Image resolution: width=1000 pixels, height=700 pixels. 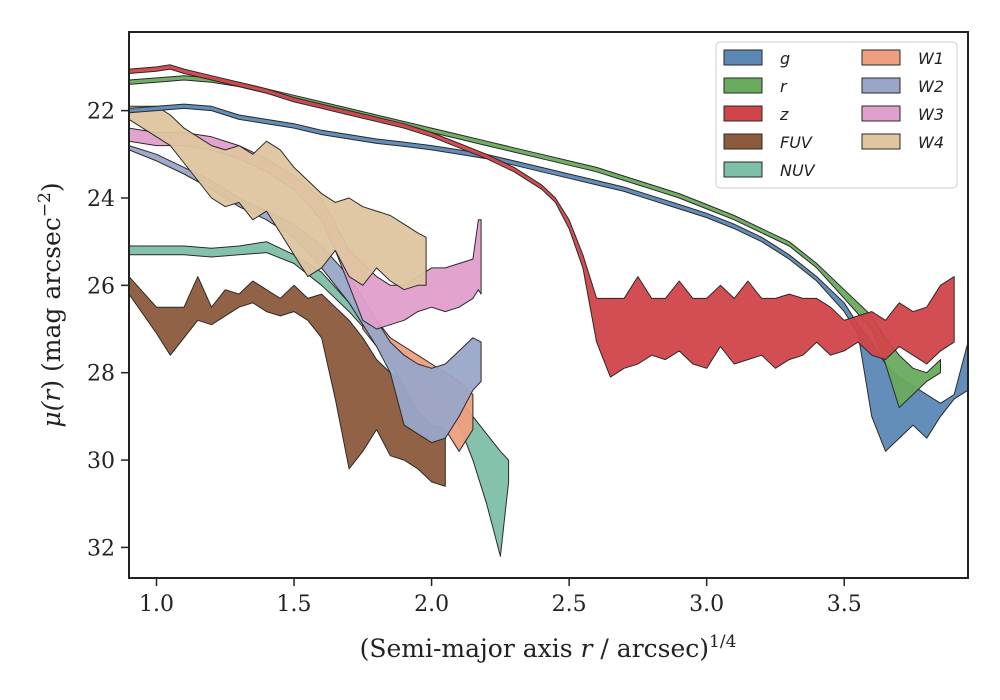 What do you see at coordinates (798, 170) in the screenshot?
I see `legend-label-nuv: NUV` at bounding box center [798, 170].